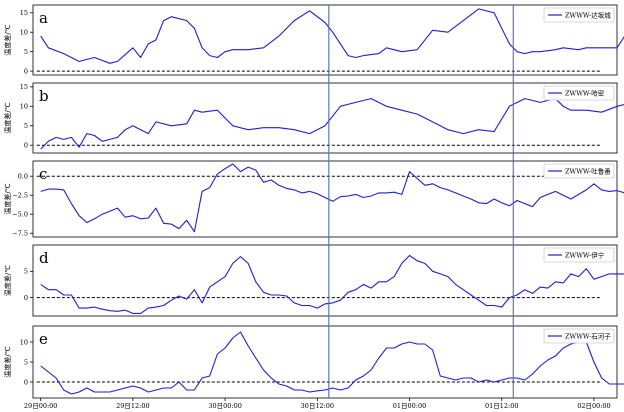  What do you see at coordinates (588, 14) in the screenshot?
I see `legend-label: ZWWW-达坂城` at bounding box center [588, 14].